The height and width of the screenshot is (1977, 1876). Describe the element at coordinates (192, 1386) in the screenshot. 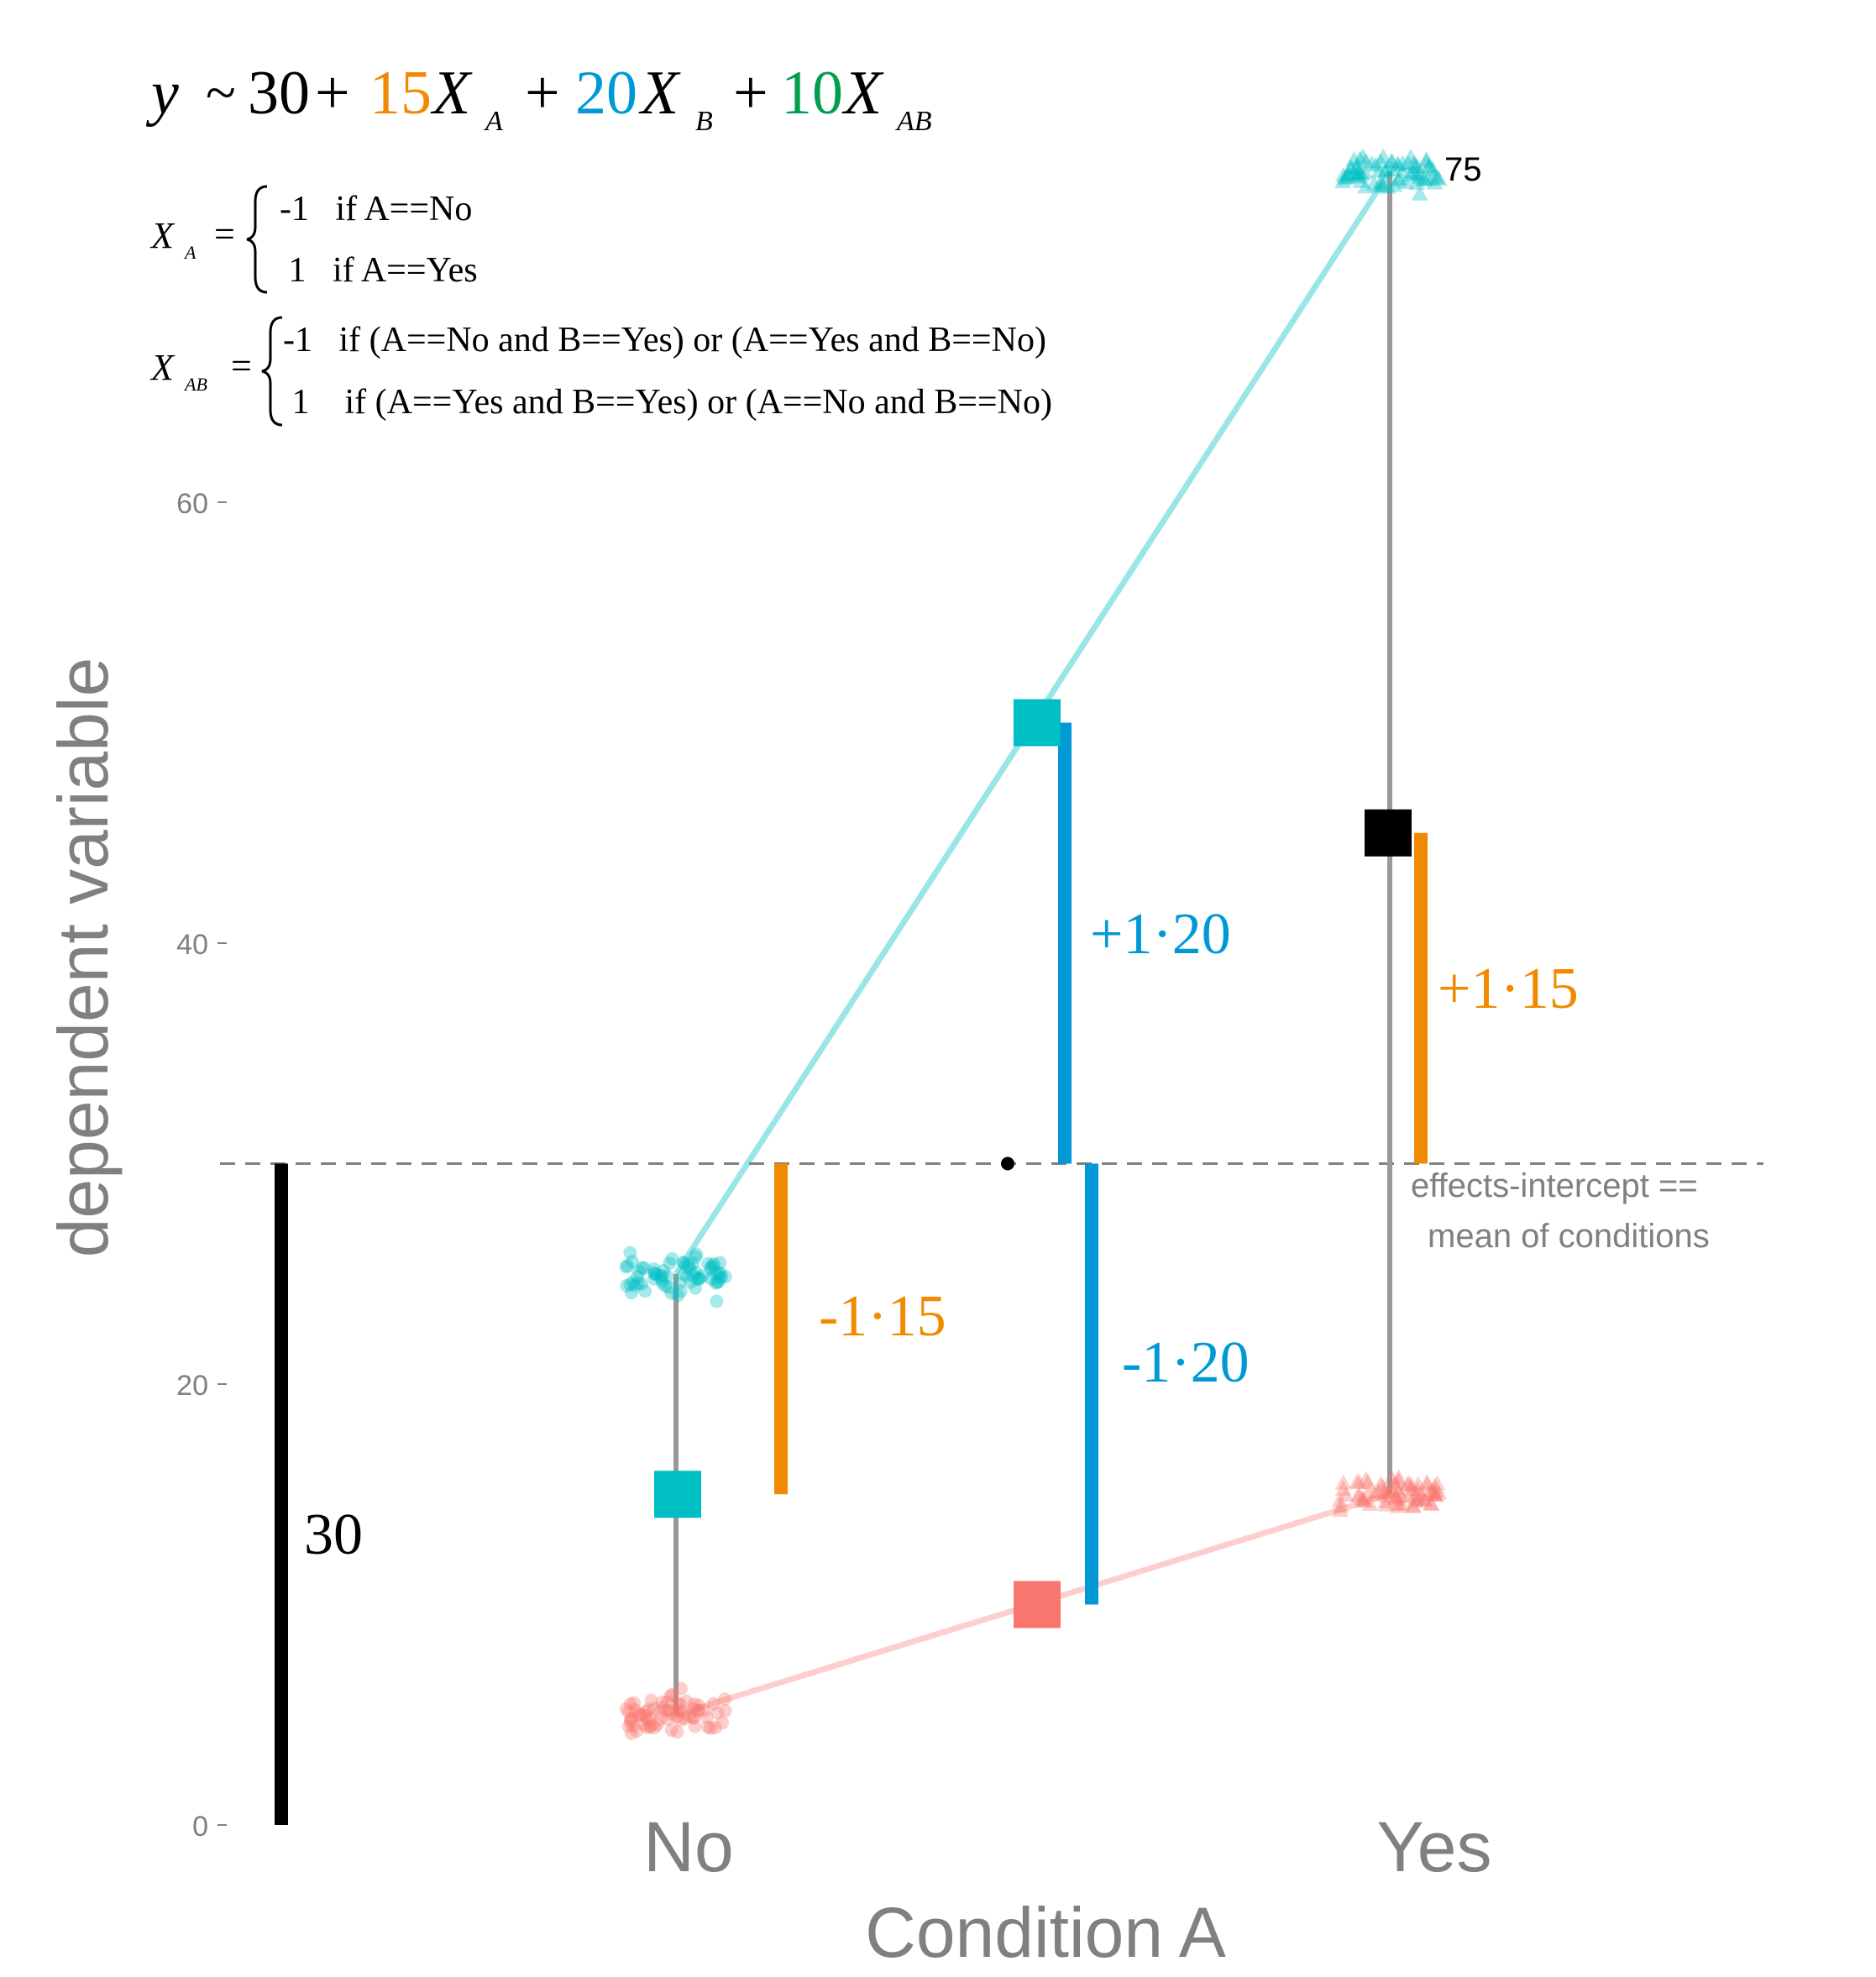

I see `y-tick-label: 20` at that location.